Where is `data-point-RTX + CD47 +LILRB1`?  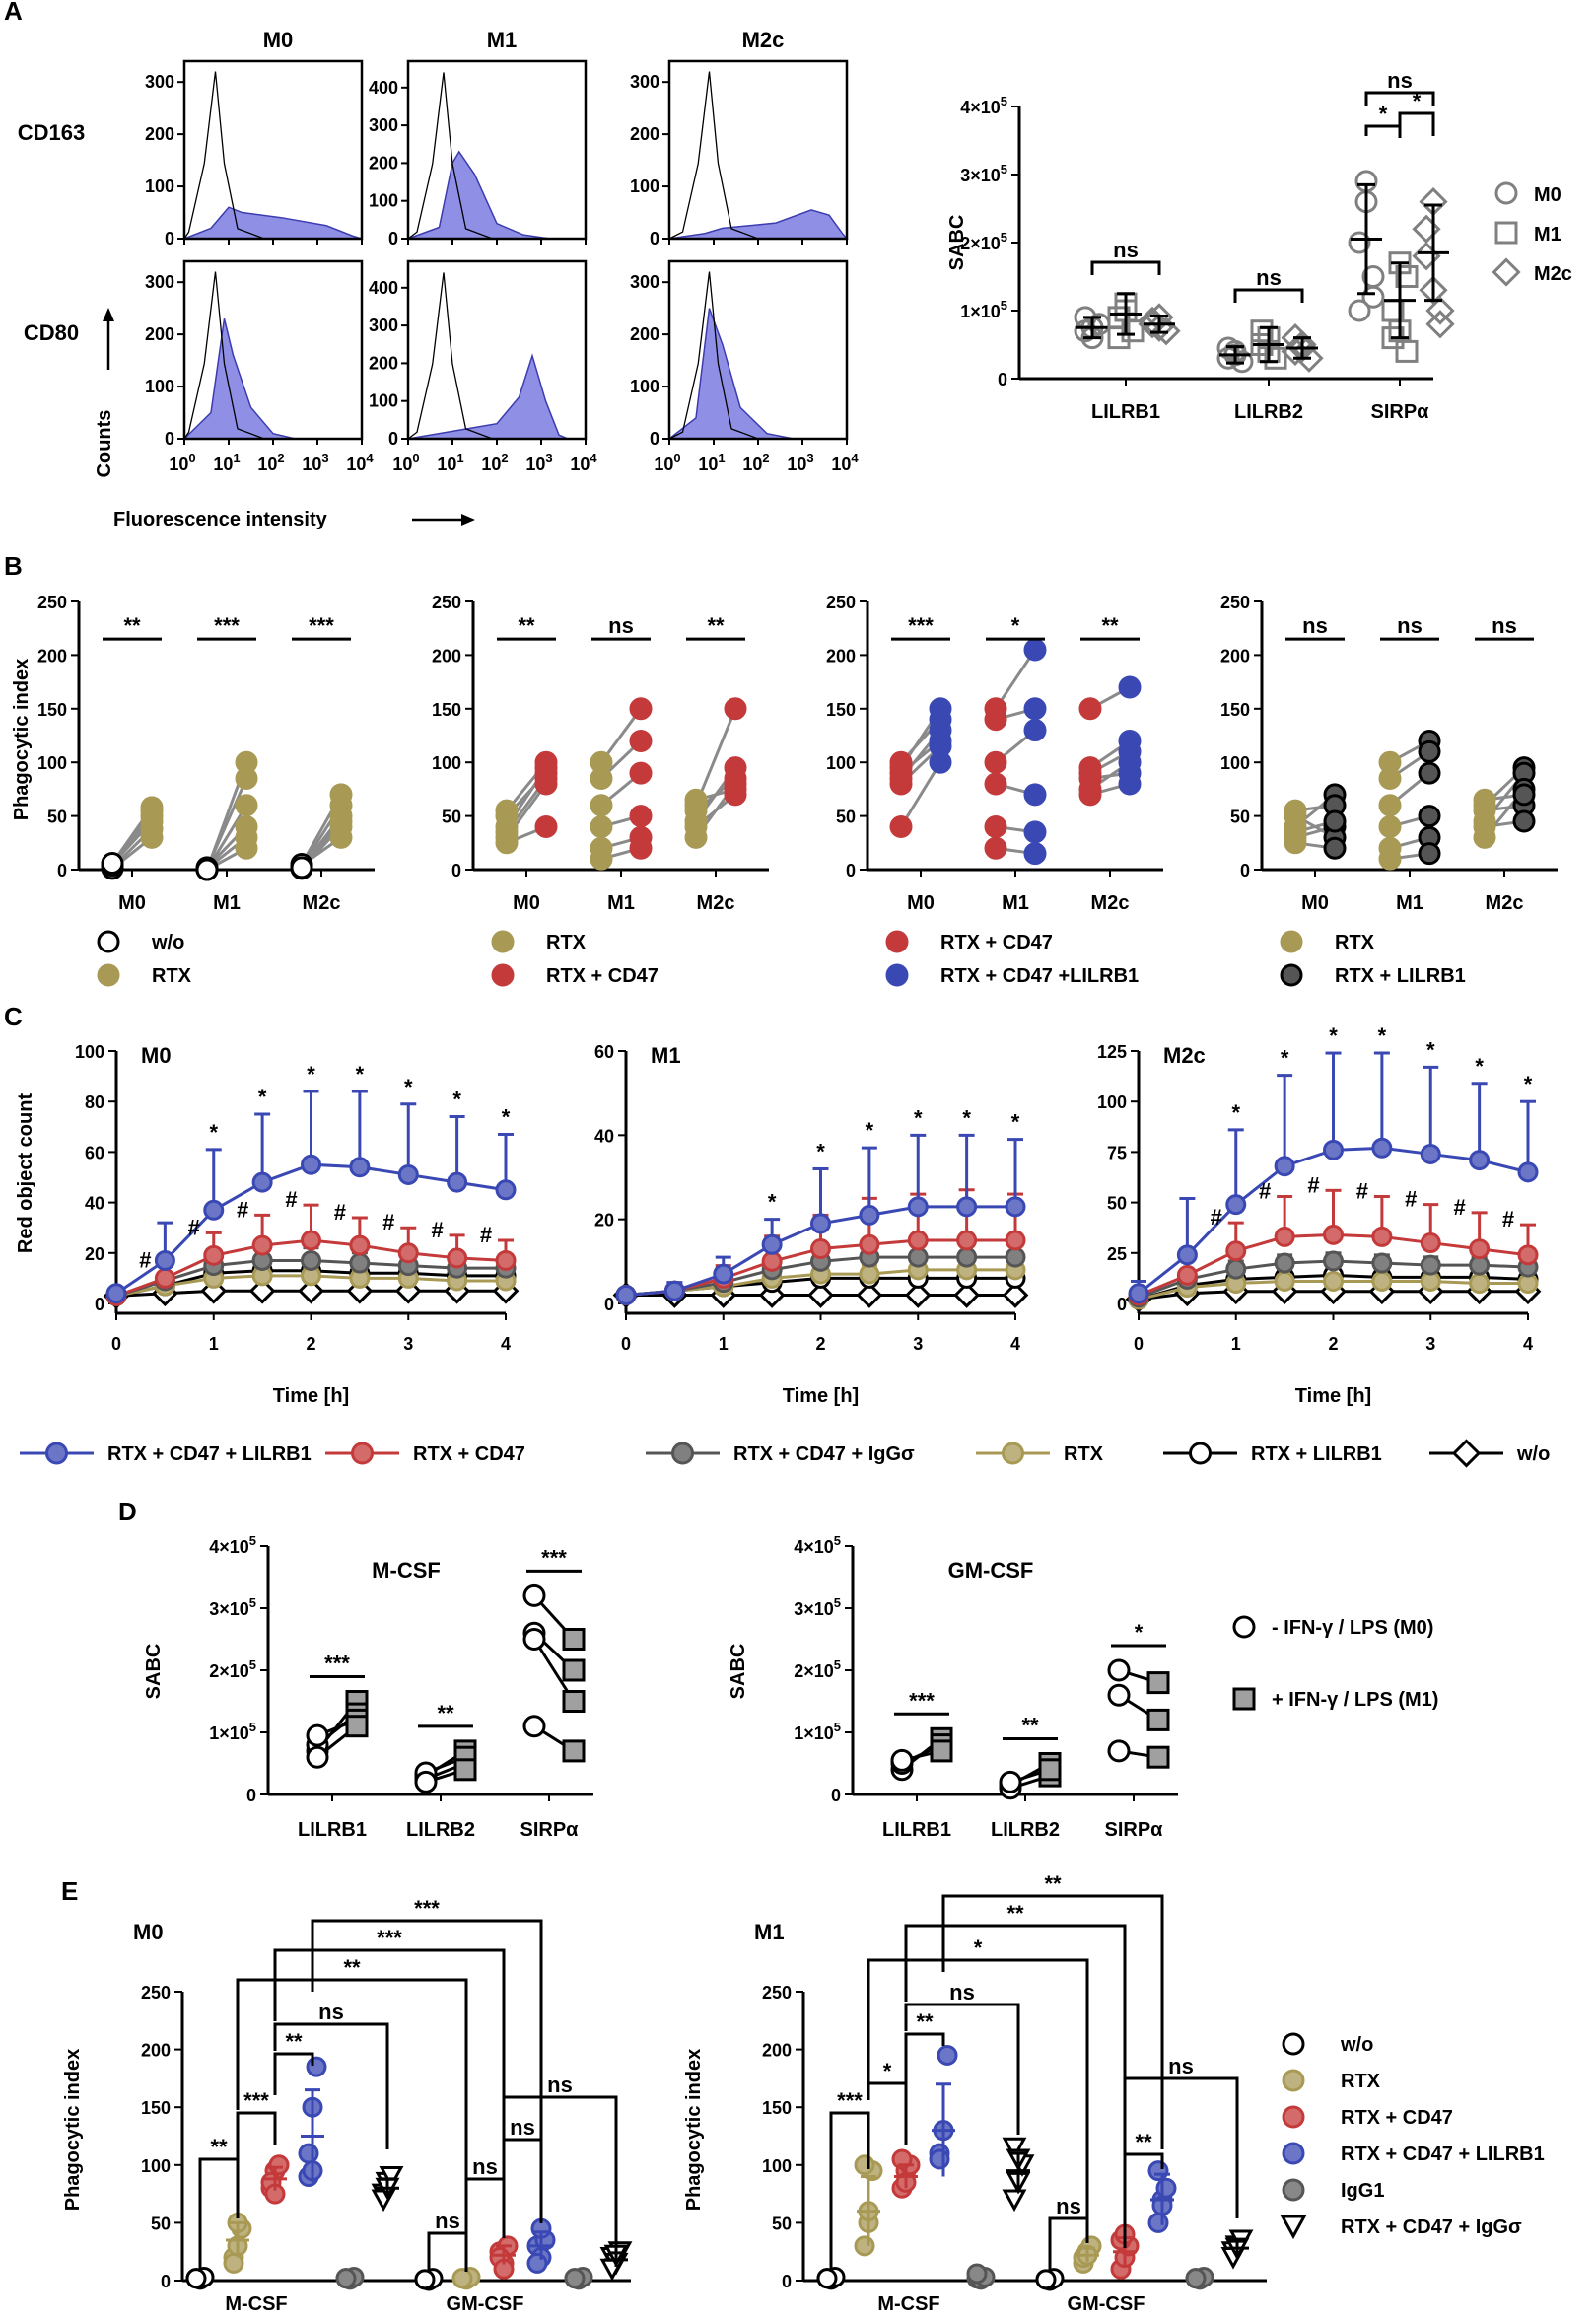
data-point-RTX + CD47 +LILRB1 is located at coordinates (1035, 854).